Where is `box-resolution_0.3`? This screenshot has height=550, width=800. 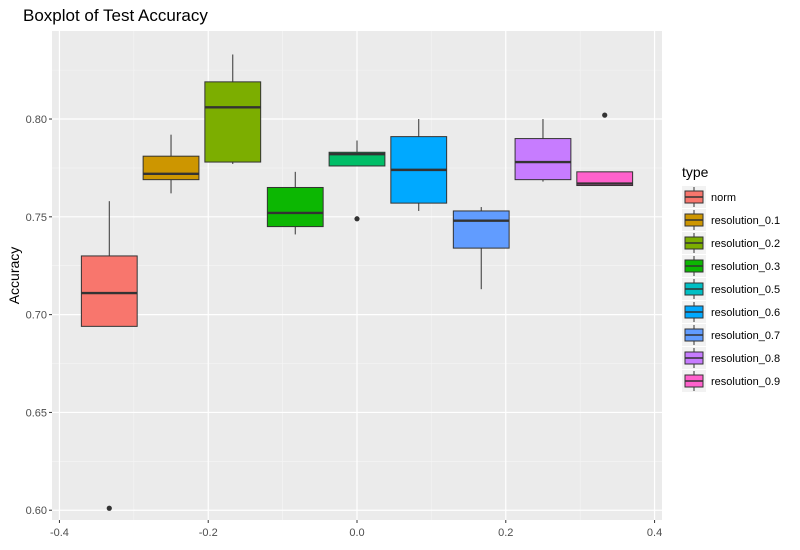 box-resolution_0.3 is located at coordinates (295, 203).